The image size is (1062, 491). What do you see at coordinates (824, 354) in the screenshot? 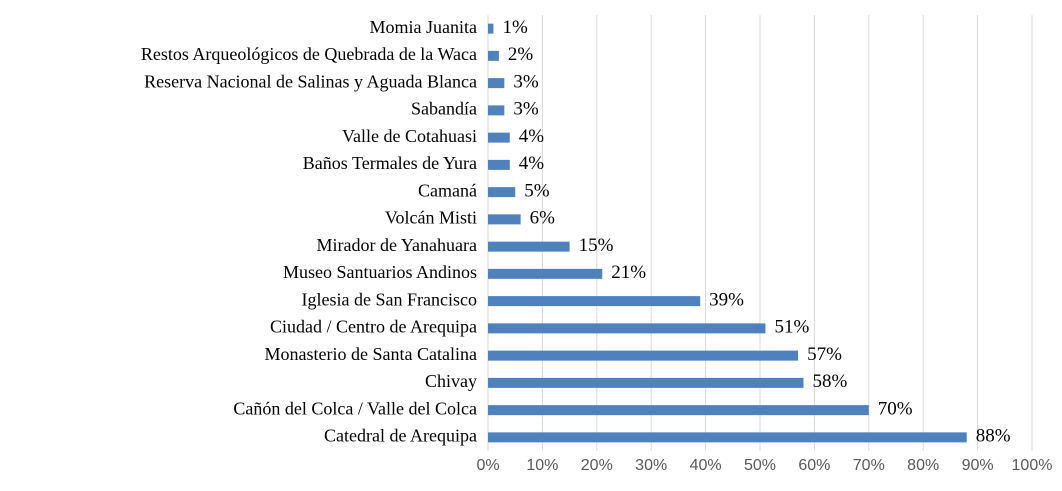
I see `value-label: 57%` at bounding box center [824, 354].